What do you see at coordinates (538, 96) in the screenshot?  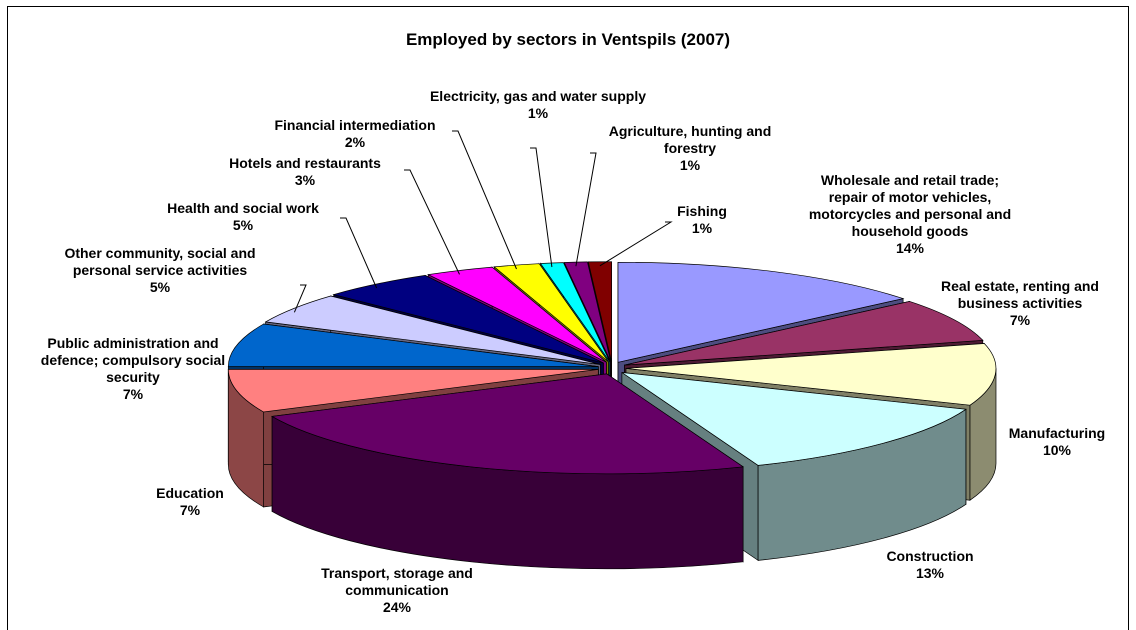 I see `category-label: Electricity, gas and water supply` at bounding box center [538, 96].